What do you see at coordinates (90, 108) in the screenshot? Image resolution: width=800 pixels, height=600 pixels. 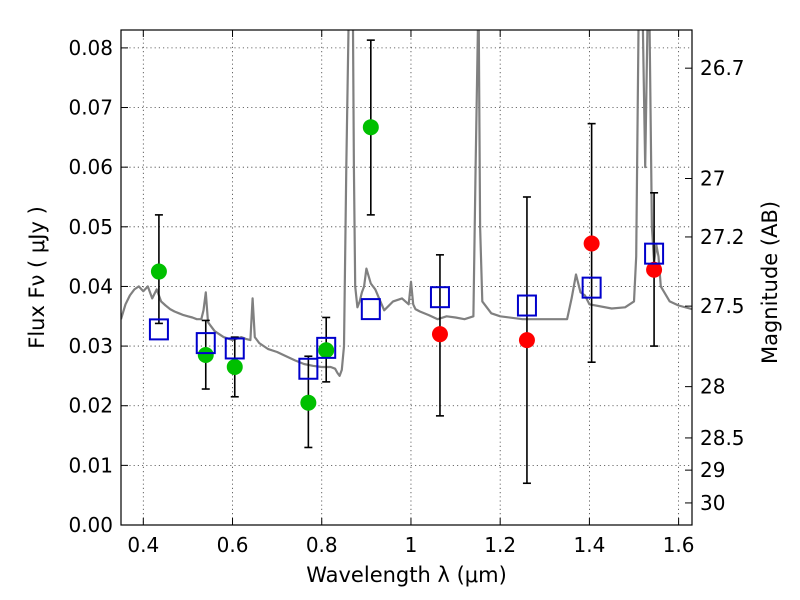 I see `y-tick-label: 0.07` at bounding box center [90, 108].